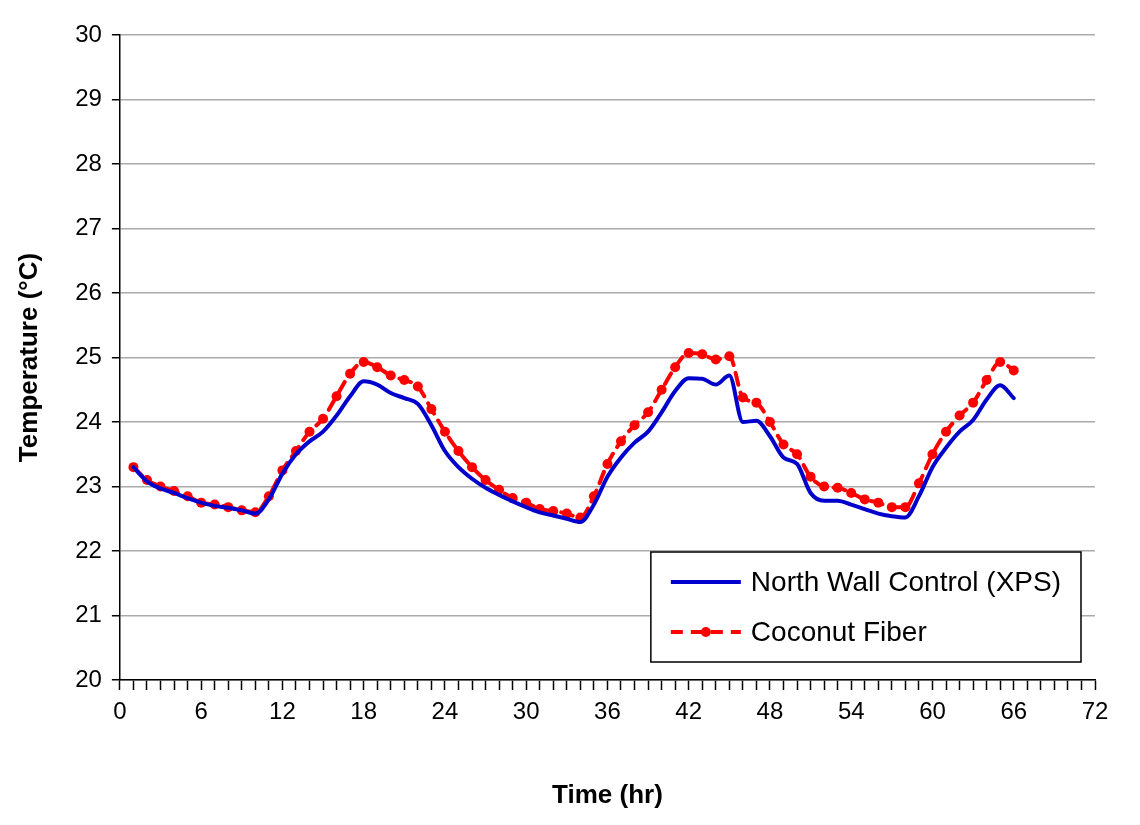 The image size is (1140, 825). Describe the element at coordinates (364, 711) in the screenshot. I see `x-tick-label: 18` at that location.